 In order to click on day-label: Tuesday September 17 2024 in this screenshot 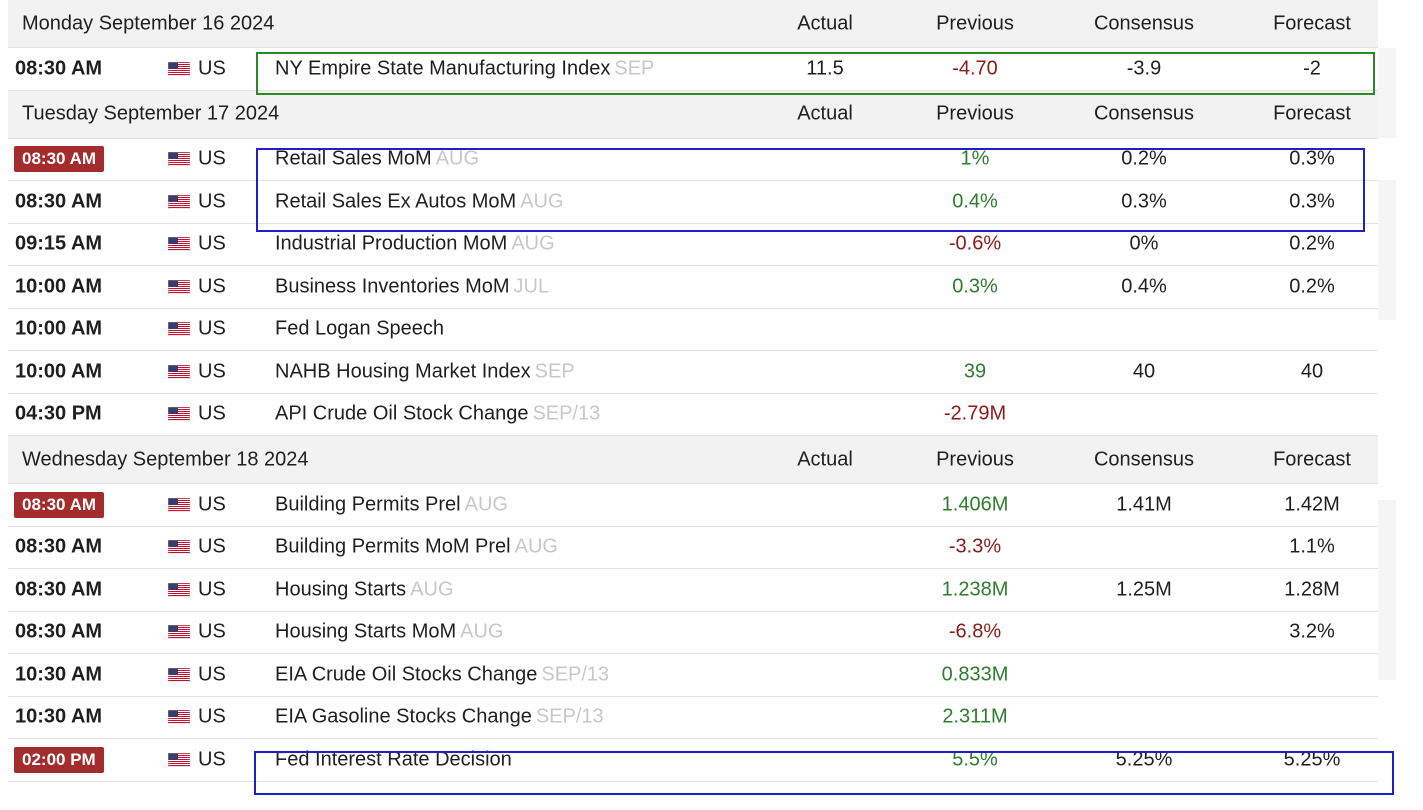, I will do `click(151, 113)`.